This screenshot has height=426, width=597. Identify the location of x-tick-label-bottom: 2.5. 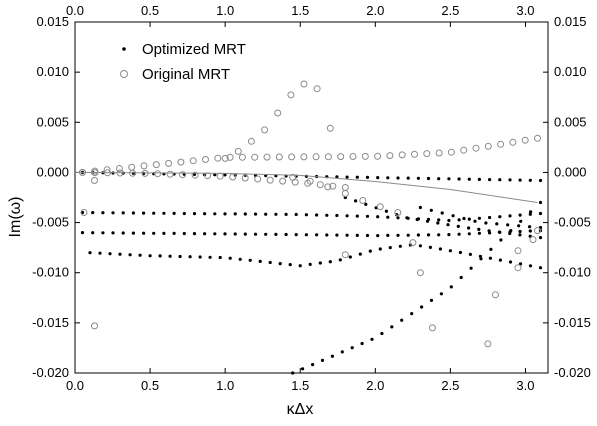
(450, 385).